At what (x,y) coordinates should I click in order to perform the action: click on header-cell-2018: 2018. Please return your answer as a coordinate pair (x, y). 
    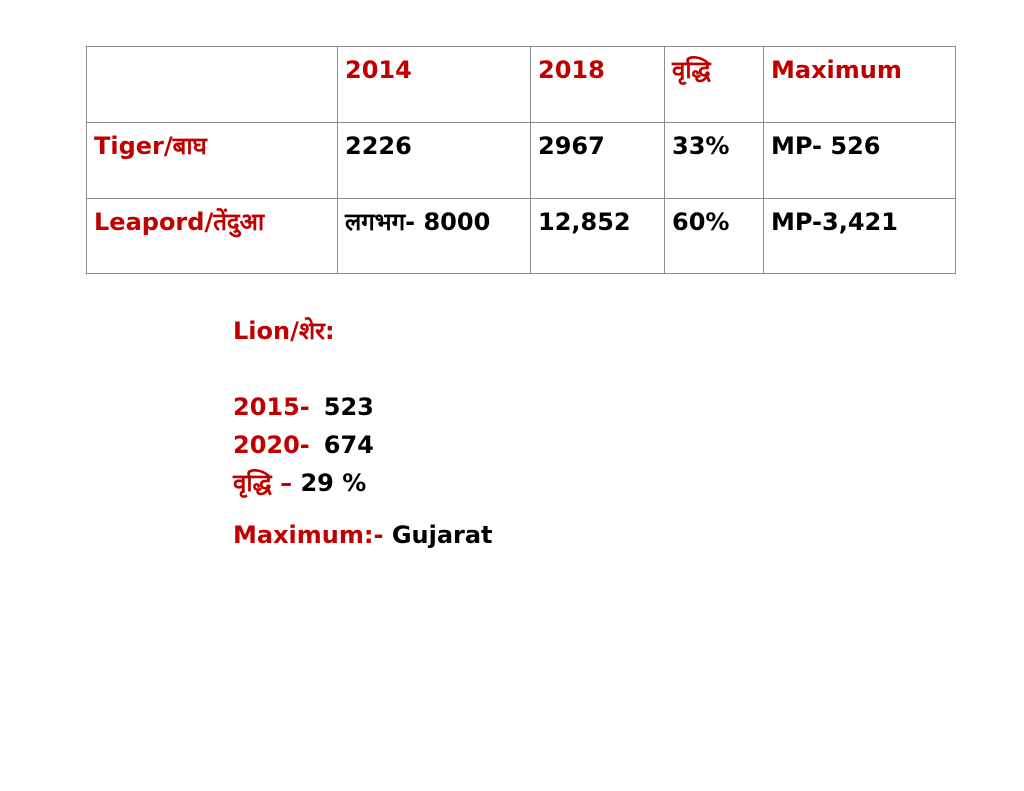
    Looking at the image, I should click on (597, 84).